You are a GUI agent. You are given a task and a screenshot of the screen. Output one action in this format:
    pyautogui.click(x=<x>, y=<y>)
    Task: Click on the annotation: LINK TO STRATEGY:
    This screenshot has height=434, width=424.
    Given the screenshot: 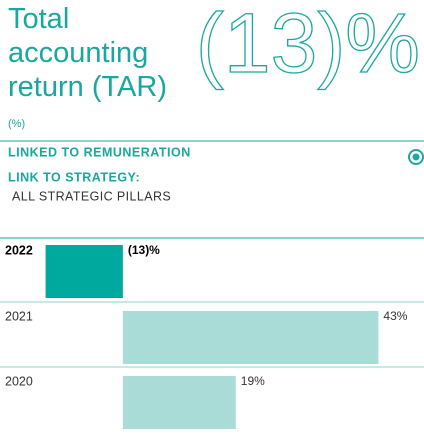 What is the action you would take?
    pyautogui.click(x=74, y=177)
    